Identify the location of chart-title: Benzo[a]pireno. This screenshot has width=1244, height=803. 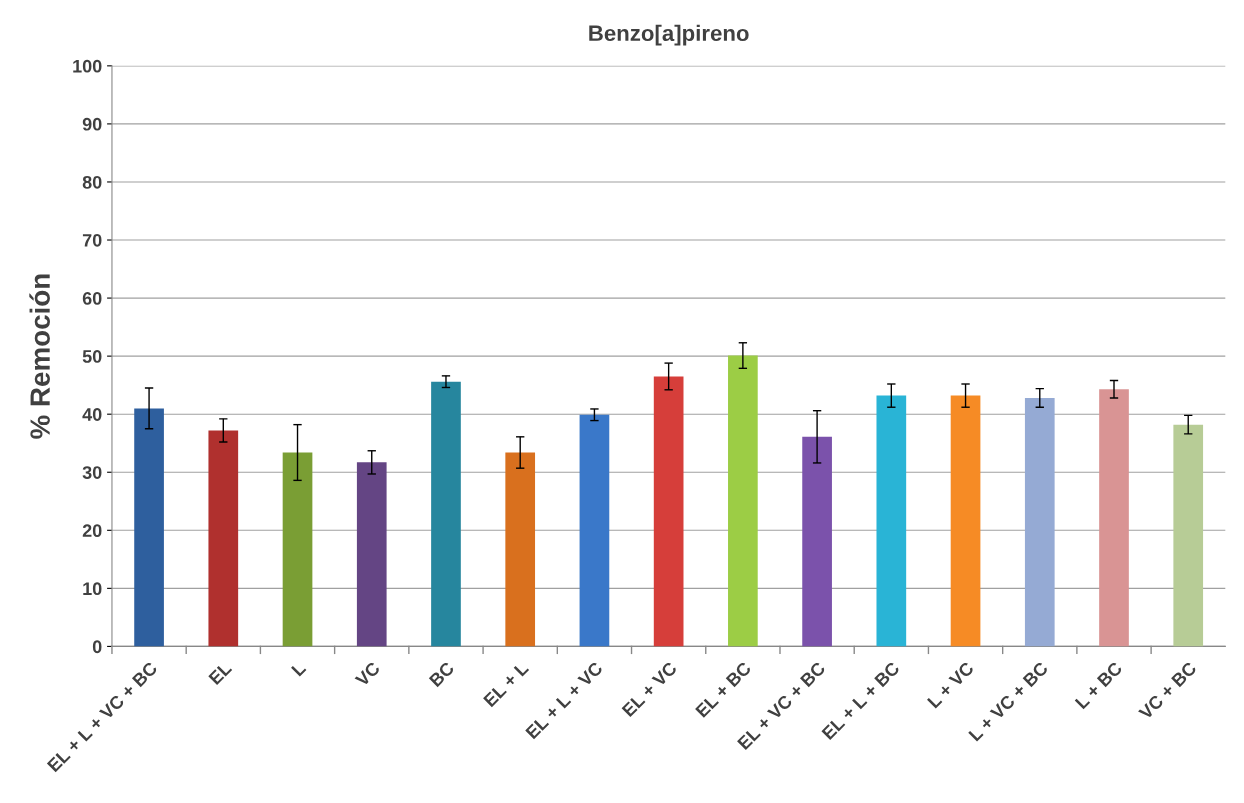
(669, 35).